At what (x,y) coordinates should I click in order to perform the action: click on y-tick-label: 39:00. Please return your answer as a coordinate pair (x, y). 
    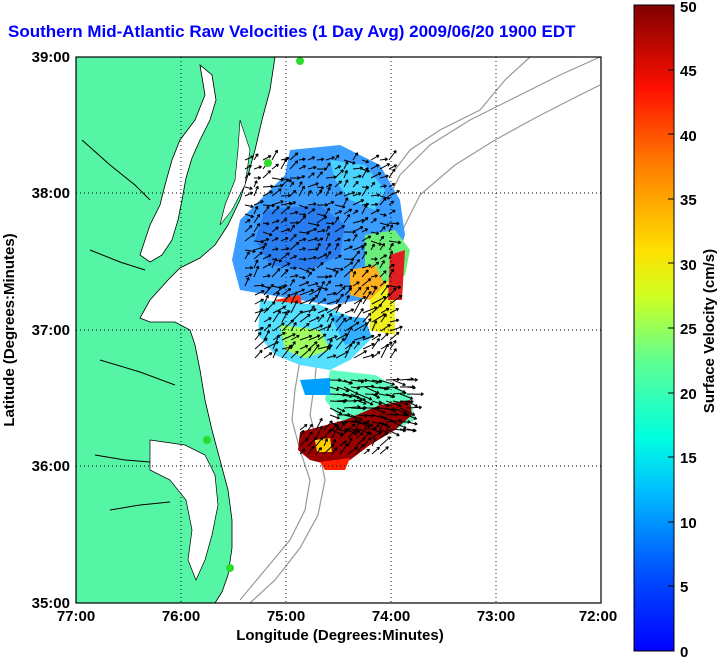
    Looking at the image, I should click on (51, 57).